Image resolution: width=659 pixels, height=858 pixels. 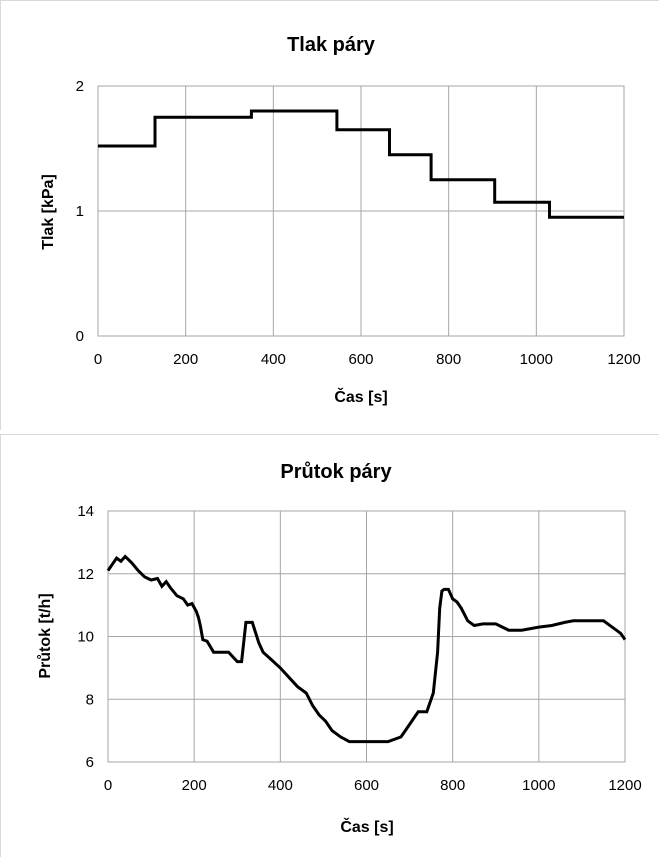 I want to click on flow-chart-title: Průtok páry, so click(x=336, y=472).